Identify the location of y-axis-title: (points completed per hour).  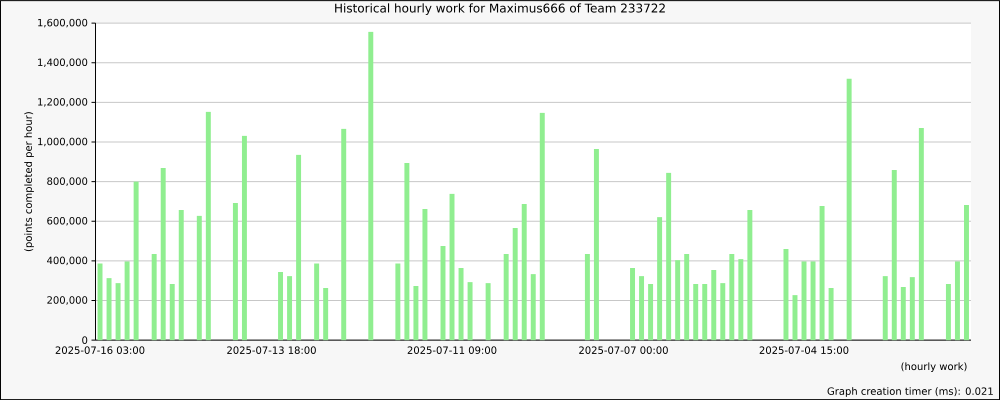
(29, 182).